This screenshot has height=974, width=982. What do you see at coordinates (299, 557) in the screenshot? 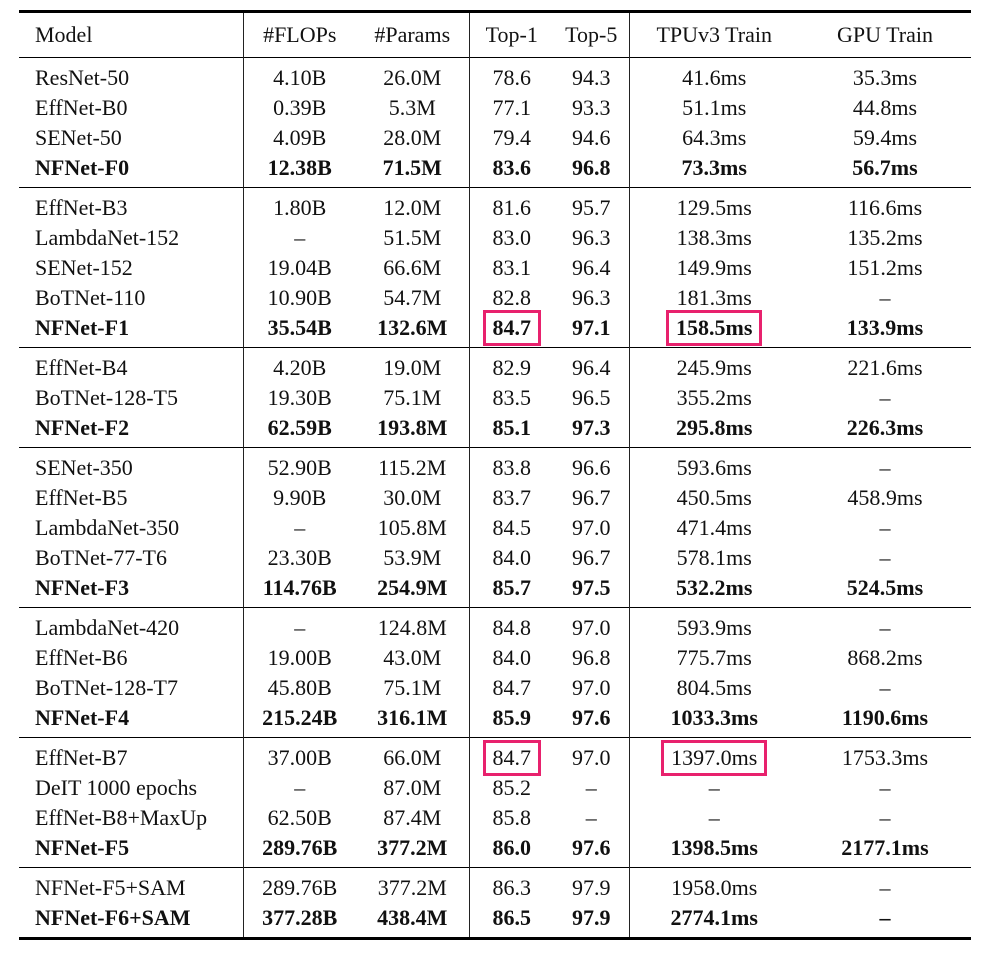
I see `cell-flops: 23.30B` at bounding box center [299, 557].